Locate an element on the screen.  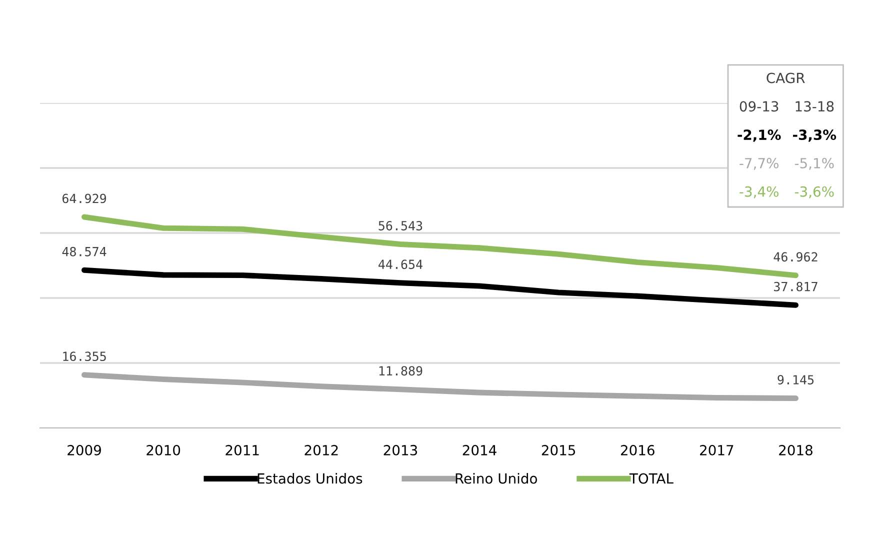
x-tick-label: 2012 is located at coordinates (321, 450).